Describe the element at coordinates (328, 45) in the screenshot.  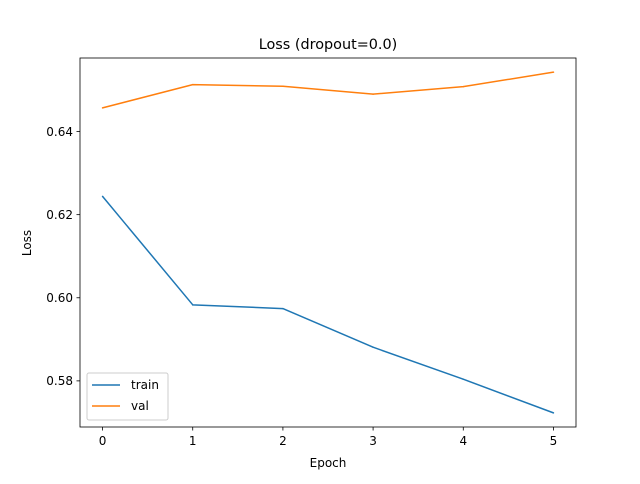
I see `chart-title: Loss (dropout=0.0)` at that location.